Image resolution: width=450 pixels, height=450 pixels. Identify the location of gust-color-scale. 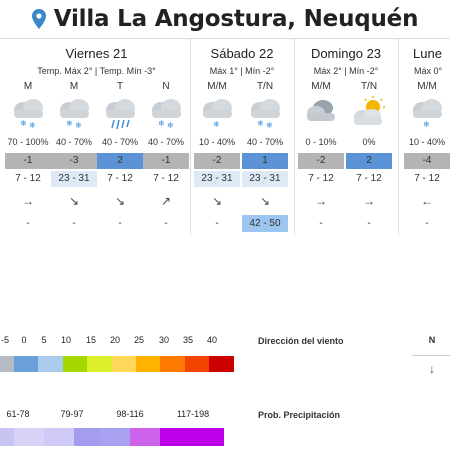
(112, 437).